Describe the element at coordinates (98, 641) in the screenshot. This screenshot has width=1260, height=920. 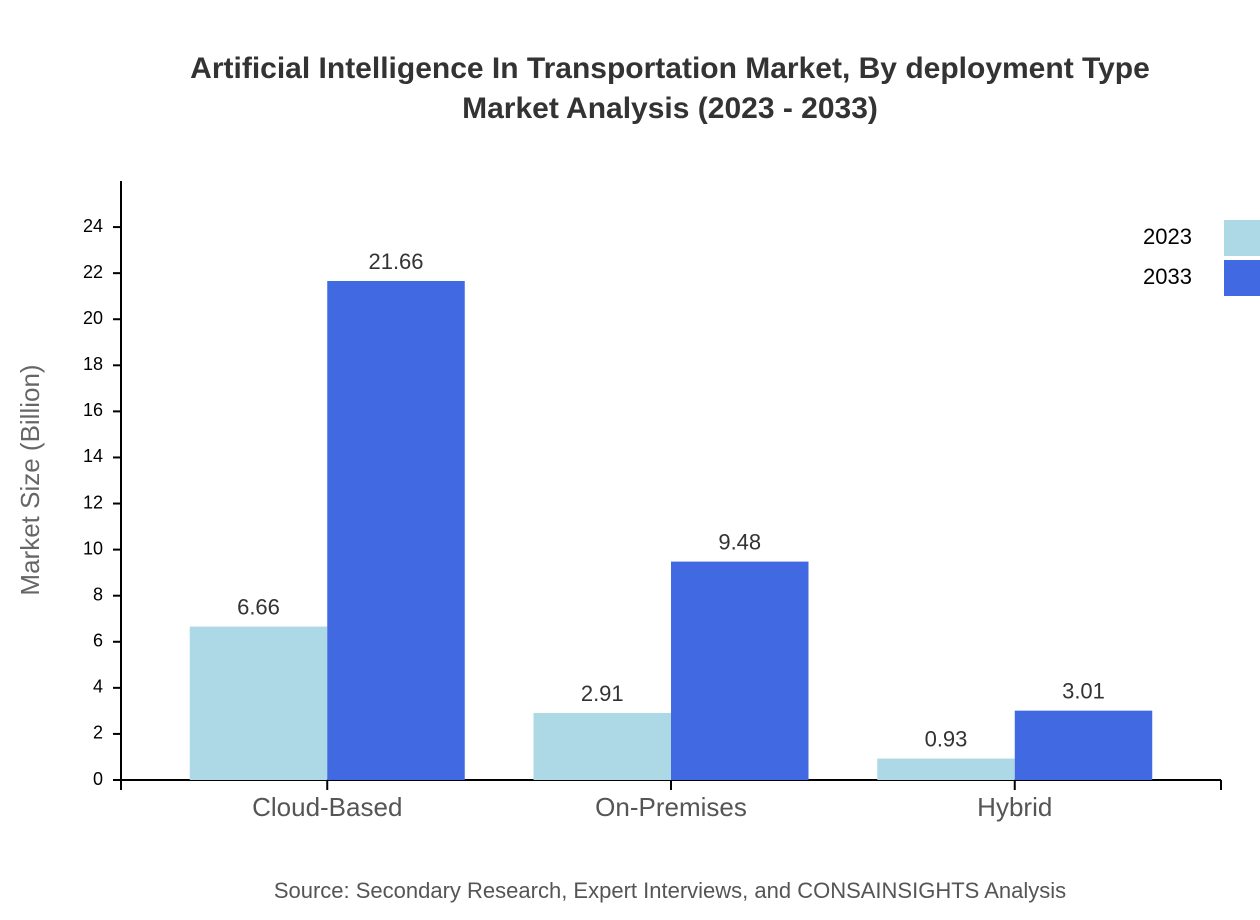
I see `y-tick-label: 6` at that location.